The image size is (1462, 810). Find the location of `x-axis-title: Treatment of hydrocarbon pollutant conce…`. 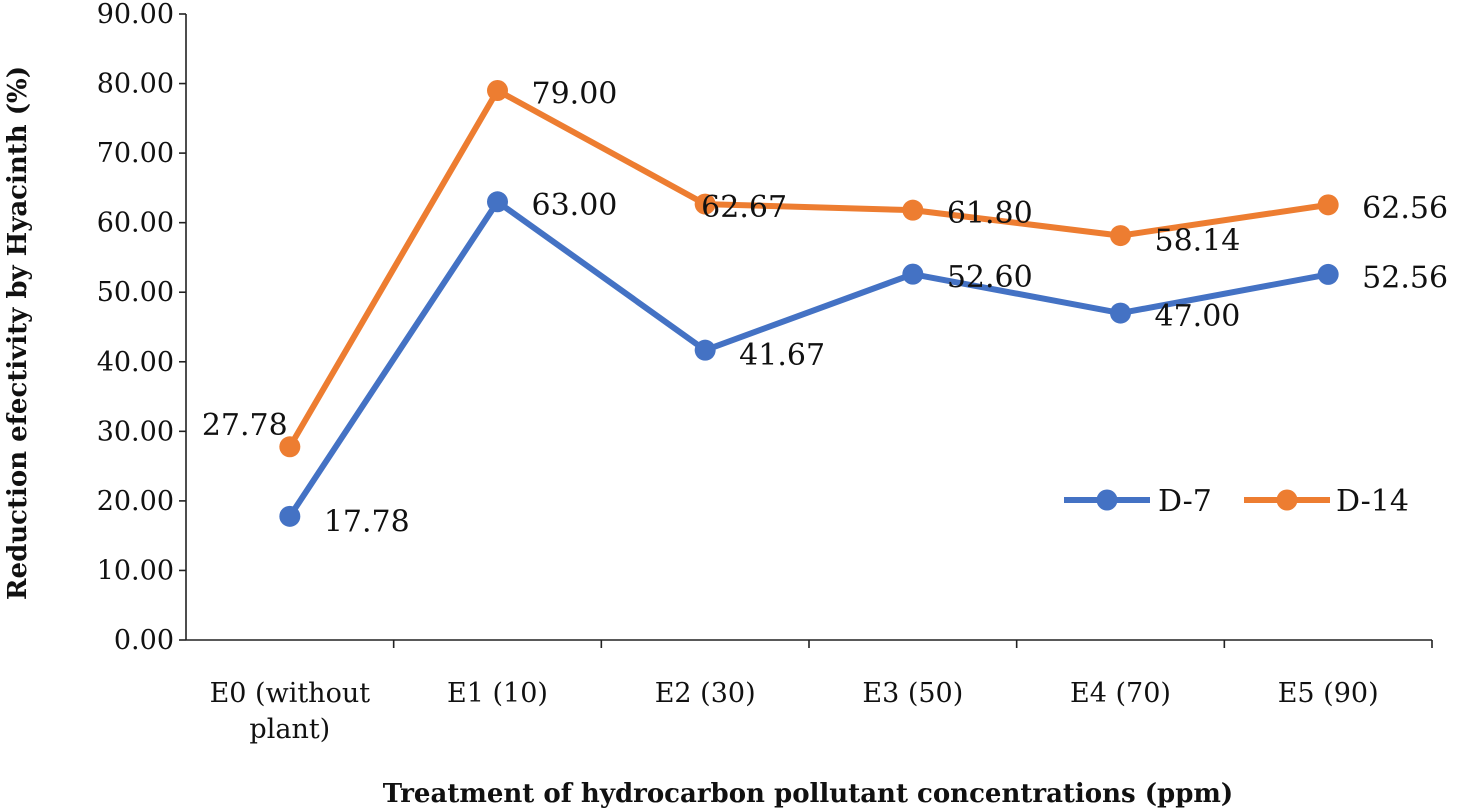

x-axis-title: Treatment of hydrocarbon pollutant conce… is located at coordinates (808, 794).